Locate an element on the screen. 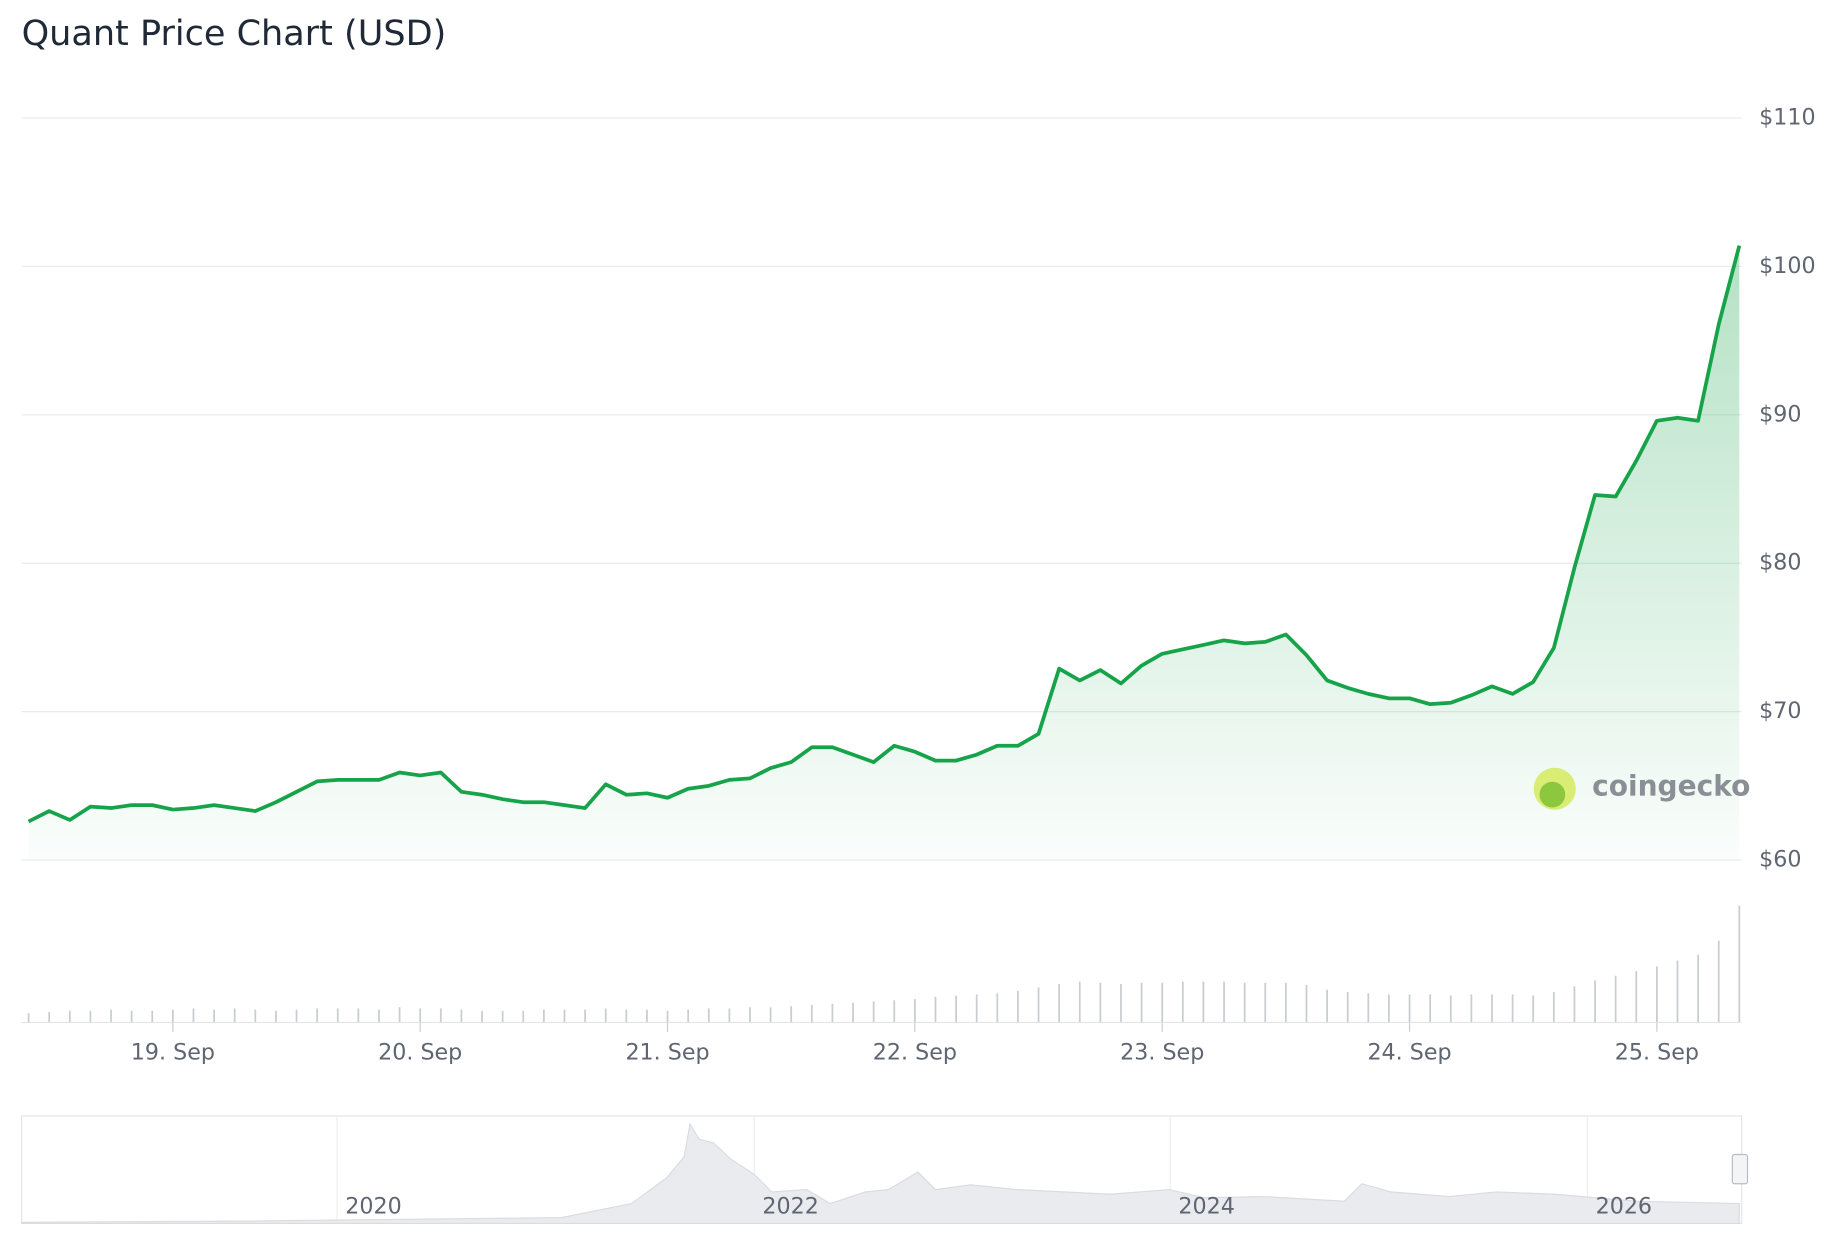 The width and height of the screenshot is (1824, 1248). watermark: coingecko is located at coordinates (1641, 788).